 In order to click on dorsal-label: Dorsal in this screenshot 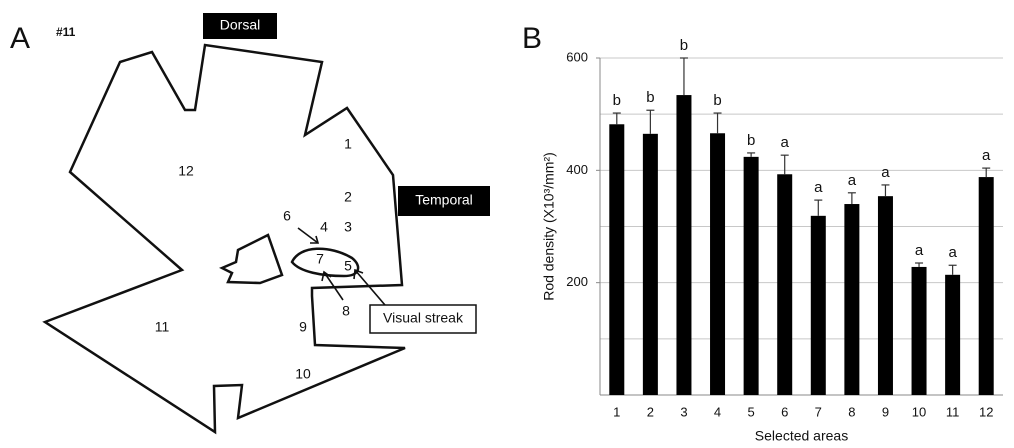, I will do `click(240, 25)`.